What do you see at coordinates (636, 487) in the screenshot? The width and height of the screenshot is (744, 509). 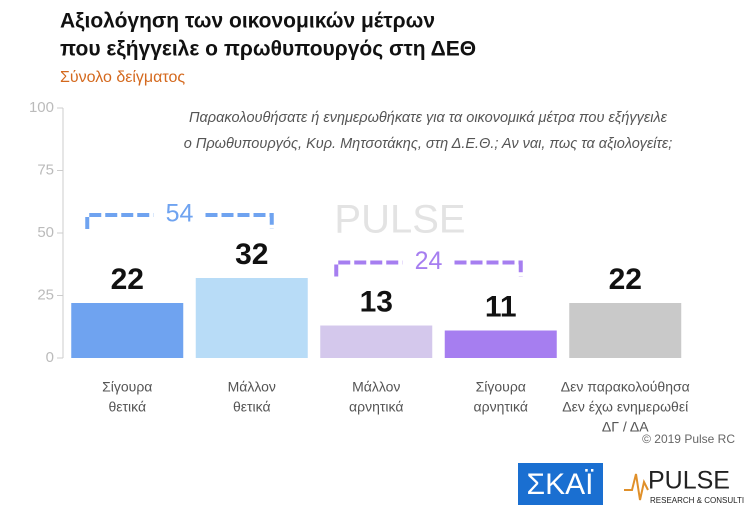 I see `pulse-logo-icon` at bounding box center [636, 487].